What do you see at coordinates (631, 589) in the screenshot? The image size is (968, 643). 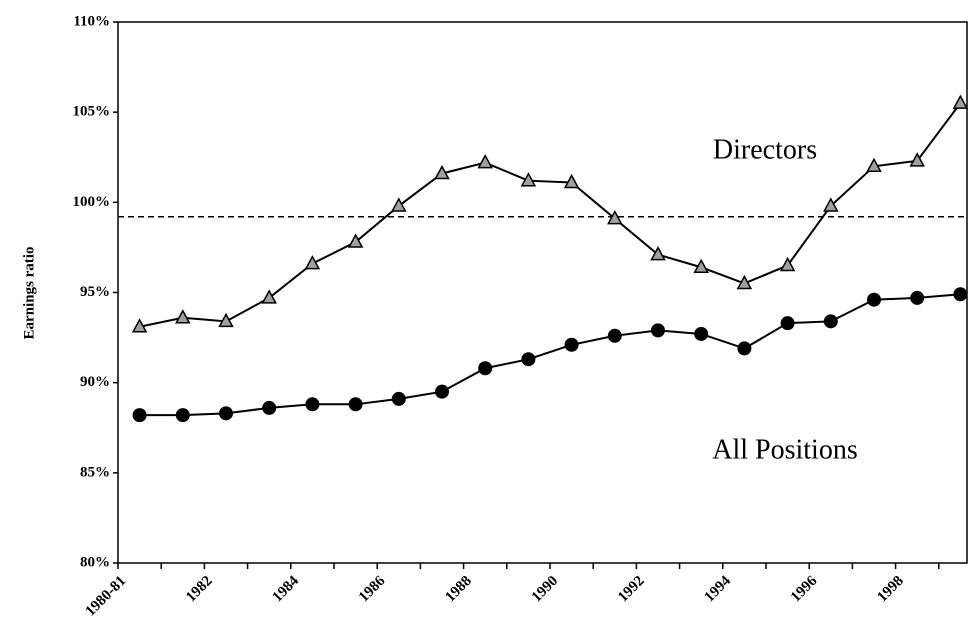 I see `x-tick-label: 1992` at bounding box center [631, 589].